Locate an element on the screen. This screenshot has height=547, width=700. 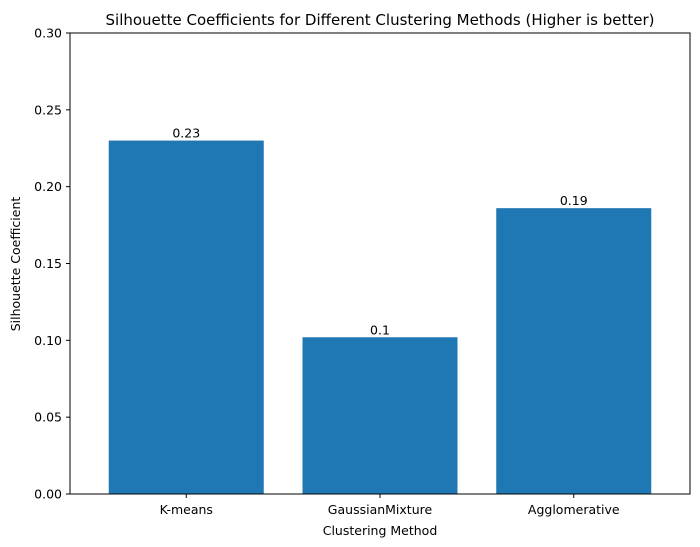
y-tick-label-2: 0.05 is located at coordinates (48, 417).